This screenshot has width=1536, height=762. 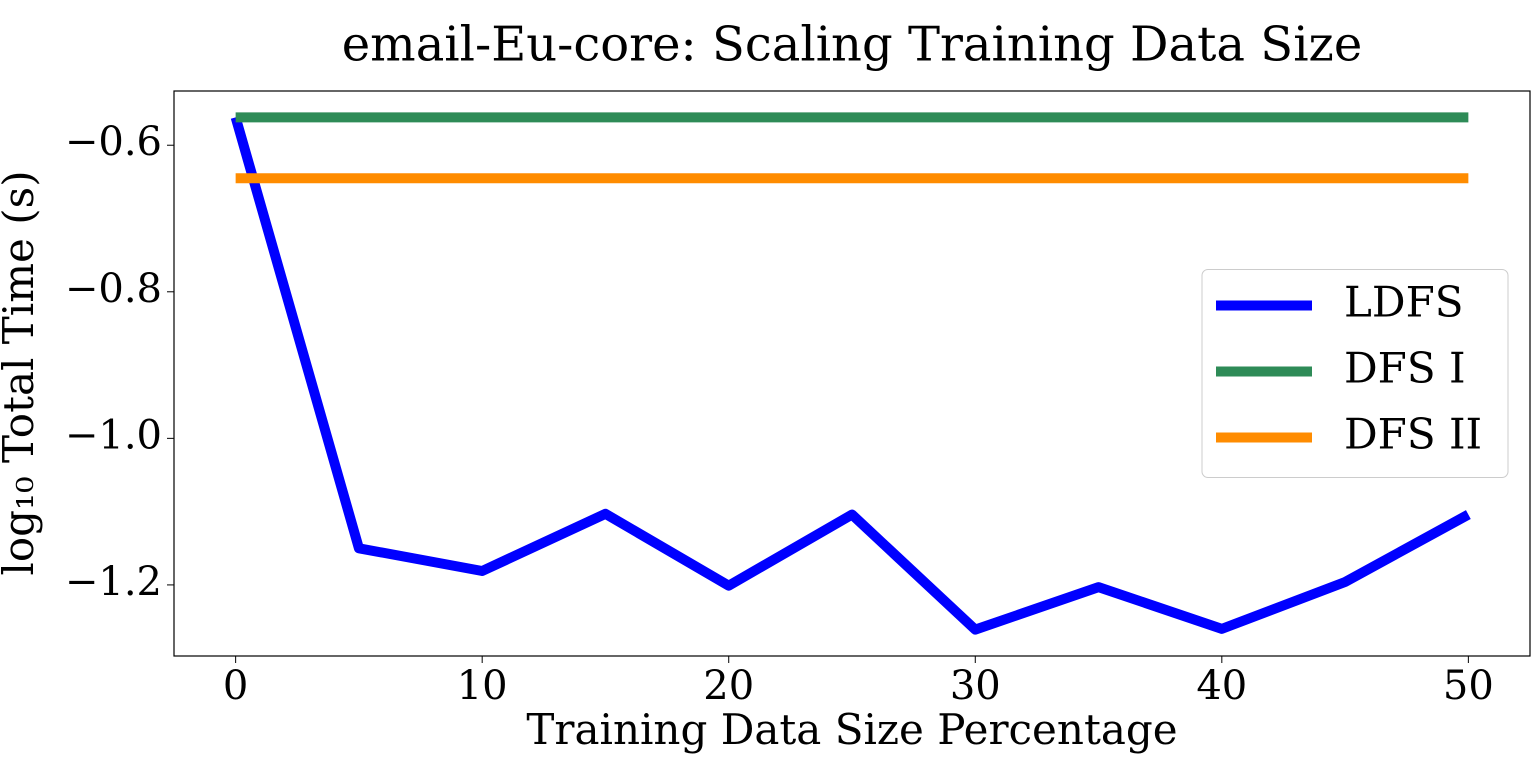 I want to click on x-tick-label: 40, so click(x=1221, y=686).